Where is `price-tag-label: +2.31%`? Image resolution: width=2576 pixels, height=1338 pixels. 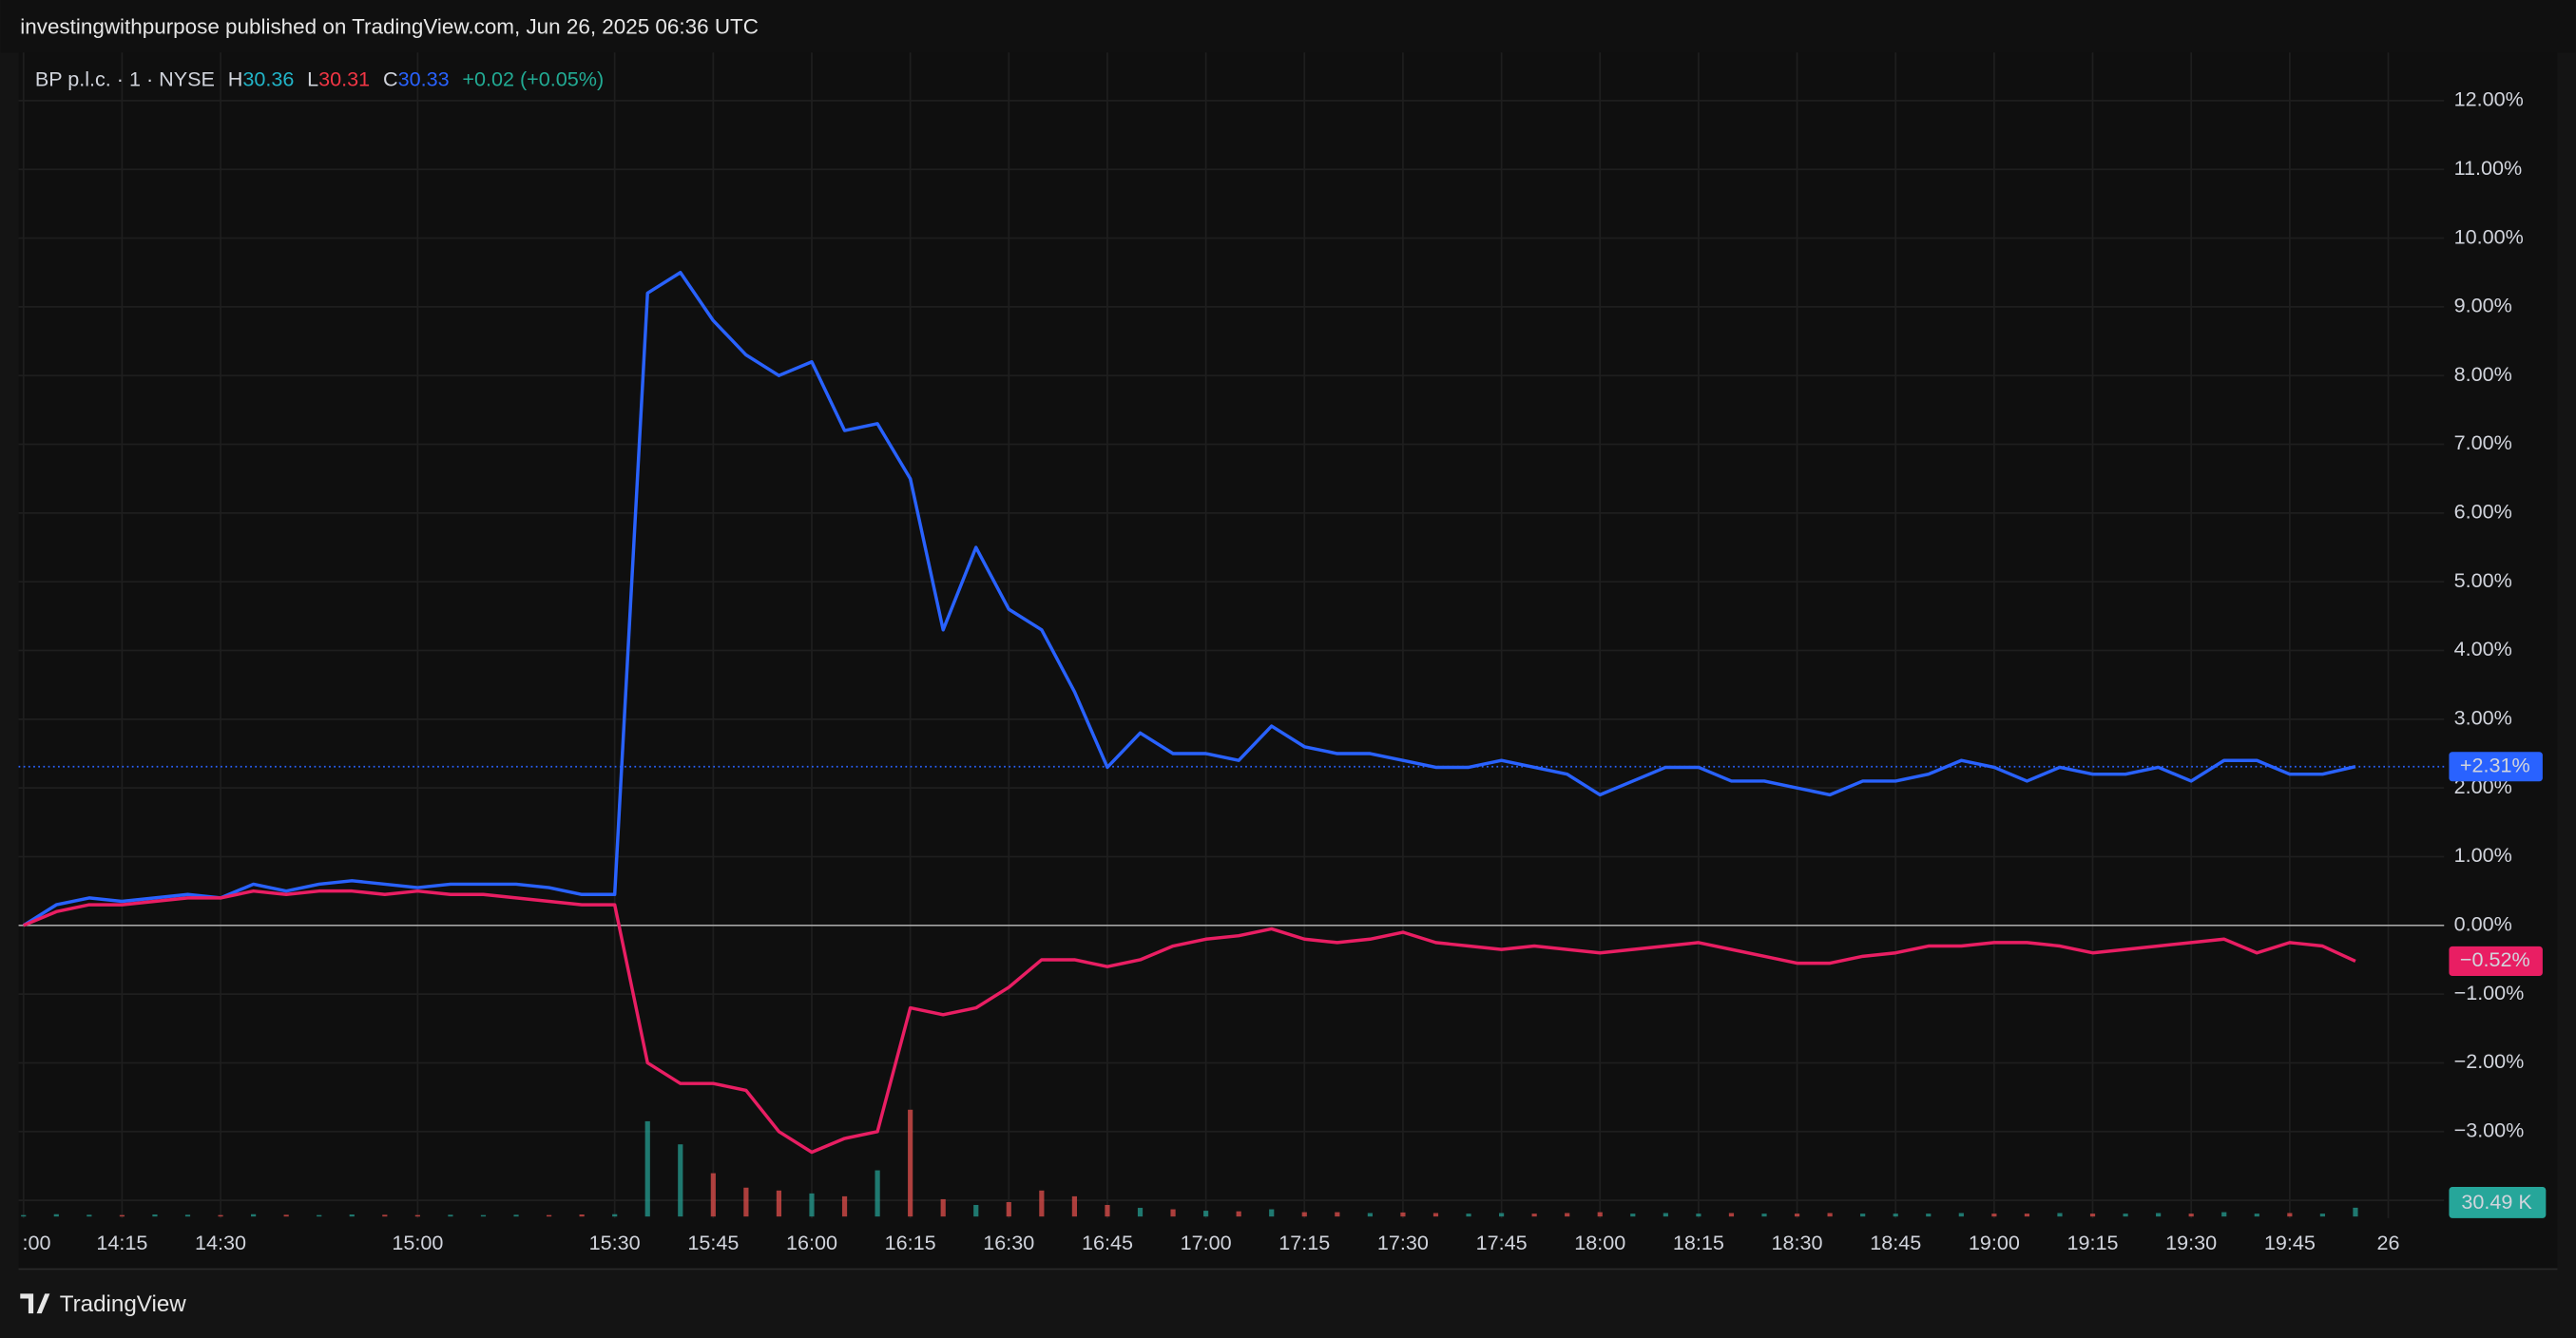 price-tag-label: +2.31% is located at coordinates (2495, 765).